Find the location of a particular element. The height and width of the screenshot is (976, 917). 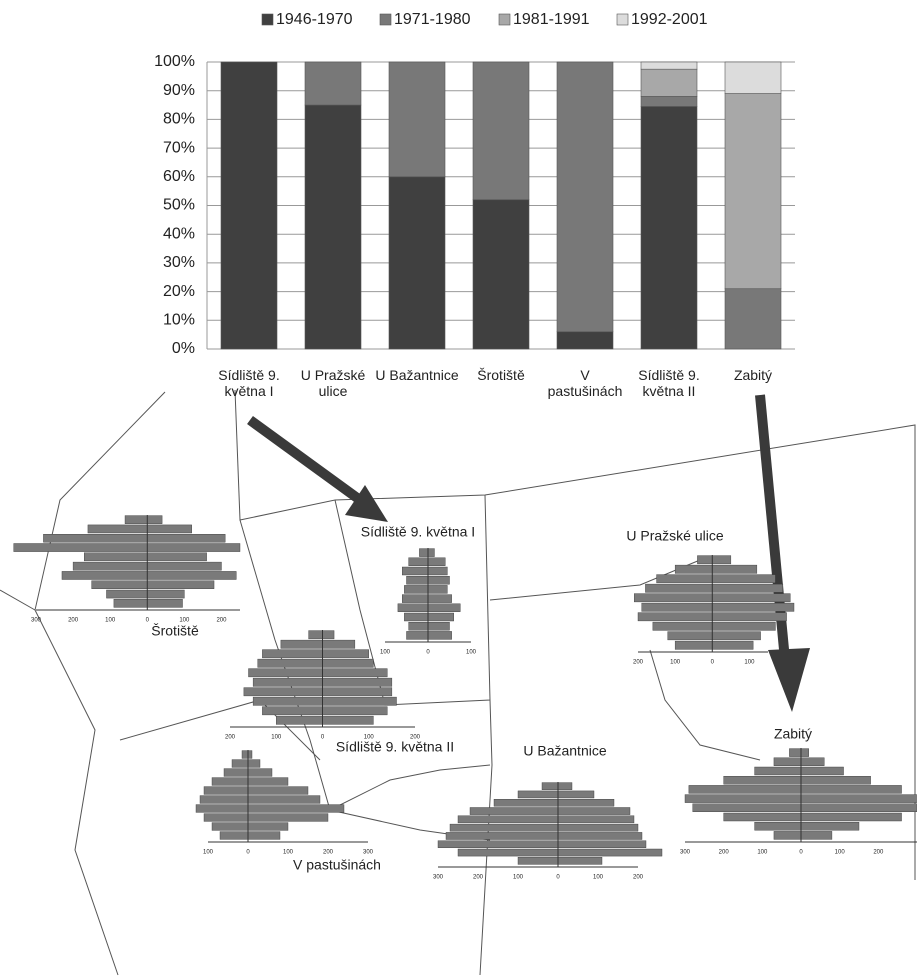

legend-label: 1971-1980 is located at coordinates (432, 19).